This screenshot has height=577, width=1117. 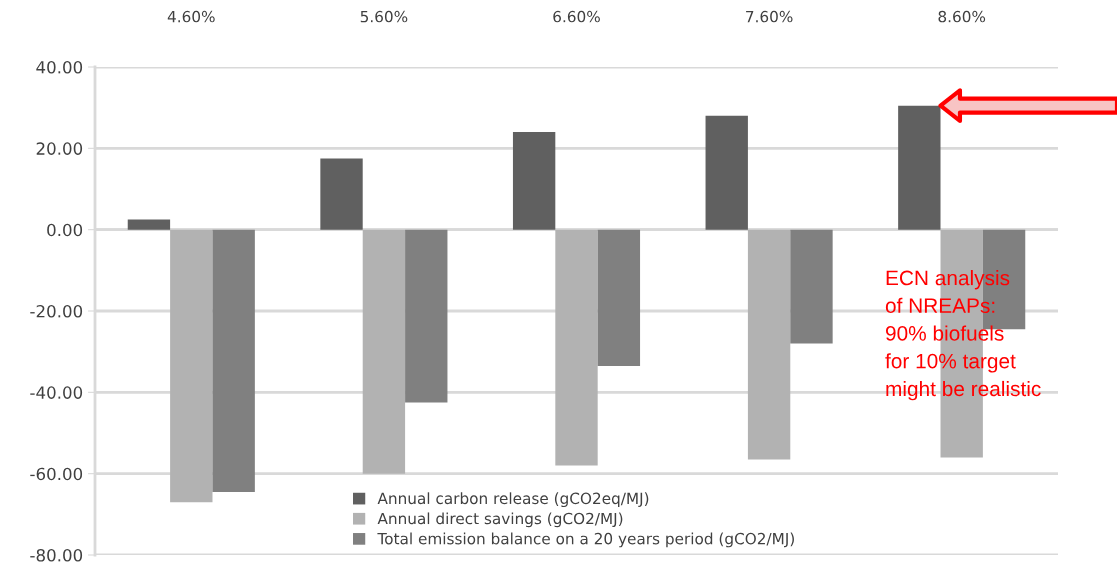 I want to click on annotation: ECN analysis of NREAPs: 90% biofuels for 10% target might be realistic, so click(x=963, y=335).